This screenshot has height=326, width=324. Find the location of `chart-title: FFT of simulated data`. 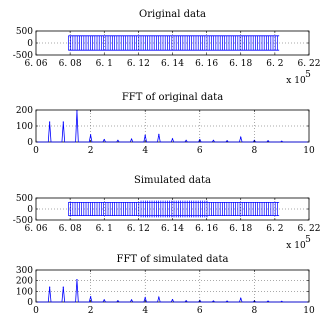

chart-title: FFT of simulated data is located at coordinates (173, 259).